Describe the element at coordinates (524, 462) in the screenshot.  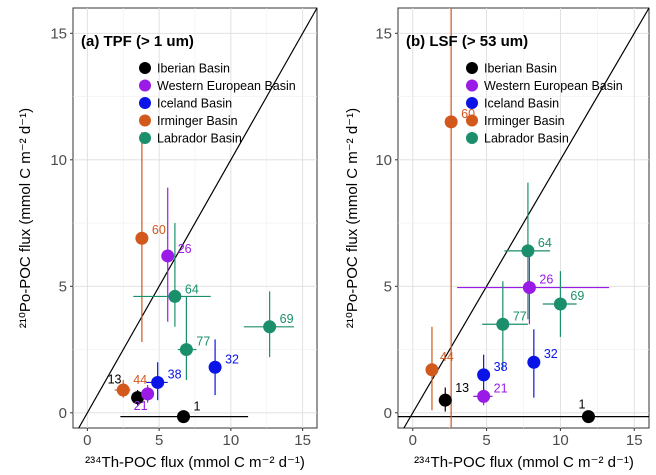
I see `x-axis-label-b: ²³⁴Th-POC flux (mmol C m⁻² d⁻¹)` at that location.